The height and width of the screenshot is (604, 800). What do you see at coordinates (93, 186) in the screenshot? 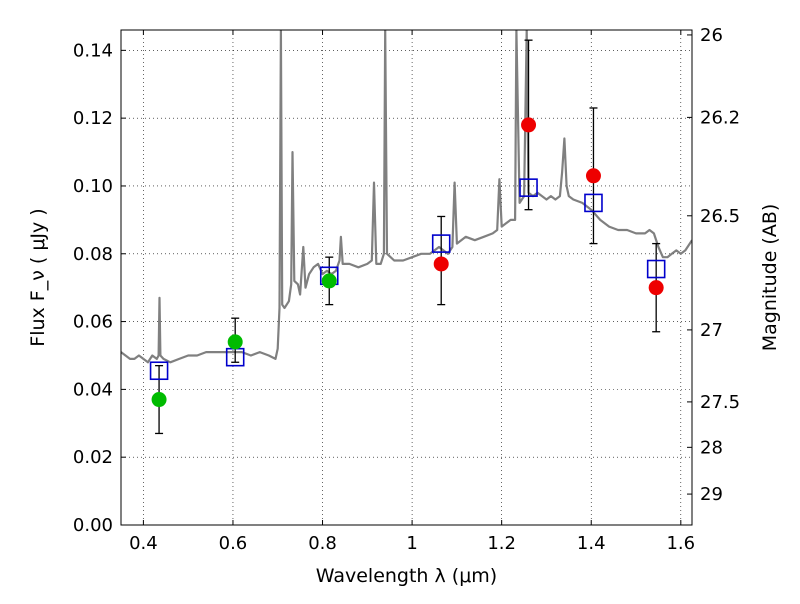
I see `y-tick-label: 0.10` at bounding box center [93, 186].